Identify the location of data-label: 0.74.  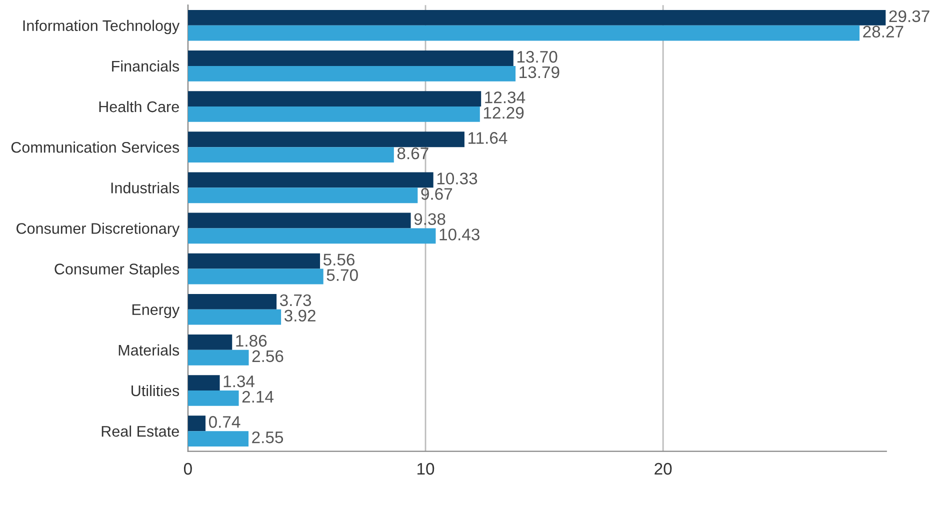
(224, 422).